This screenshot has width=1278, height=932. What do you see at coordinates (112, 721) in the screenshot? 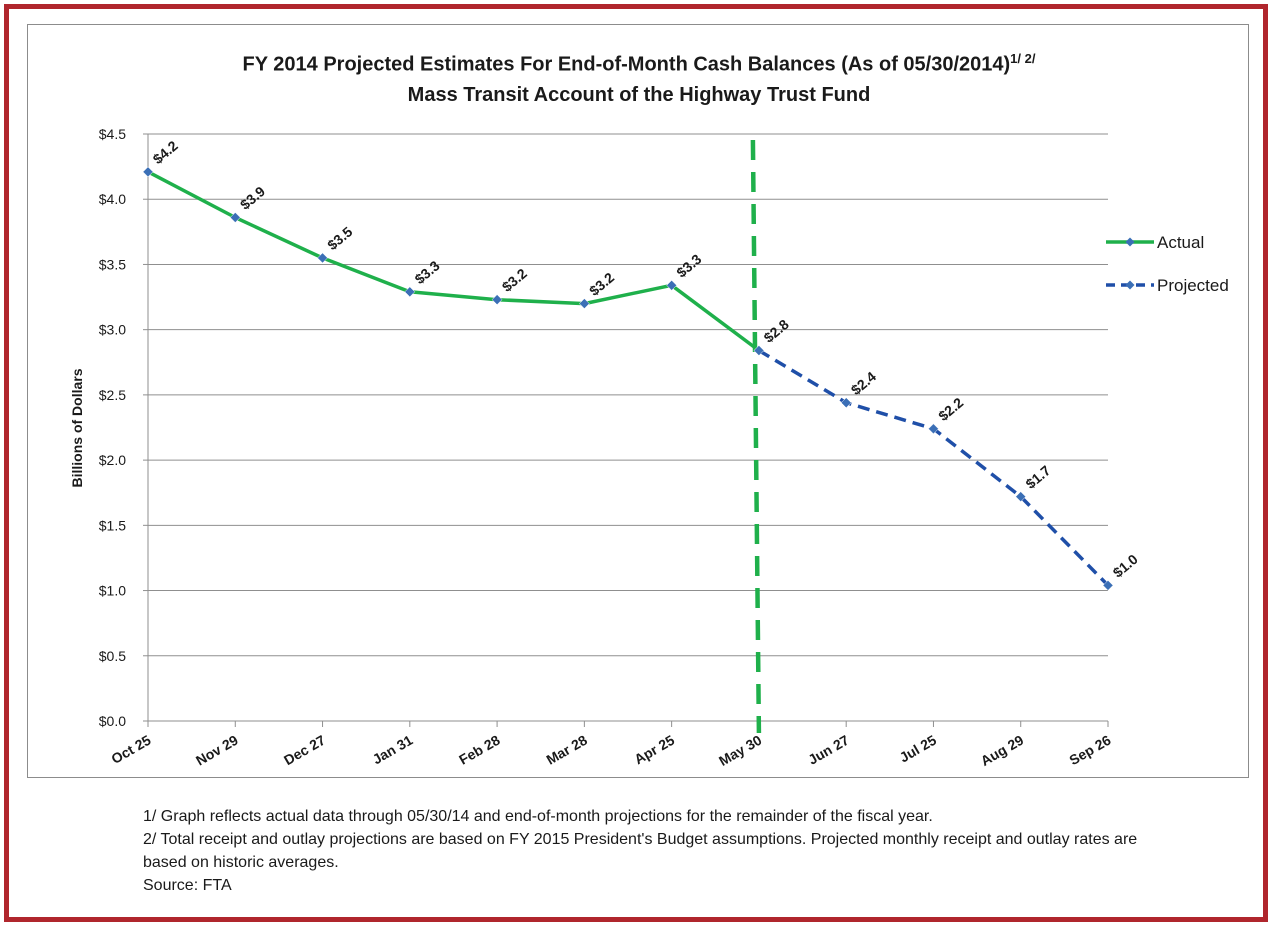
I see `y-tick-label: $0.0` at bounding box center [112, 721].